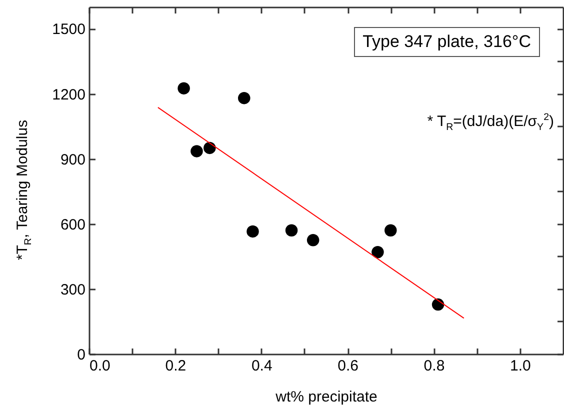  What do you see at coordinates (447, 42) in the screenshot?
I see `annotation: Type 347 plate, 316°C` at bounding box center [447, 42].